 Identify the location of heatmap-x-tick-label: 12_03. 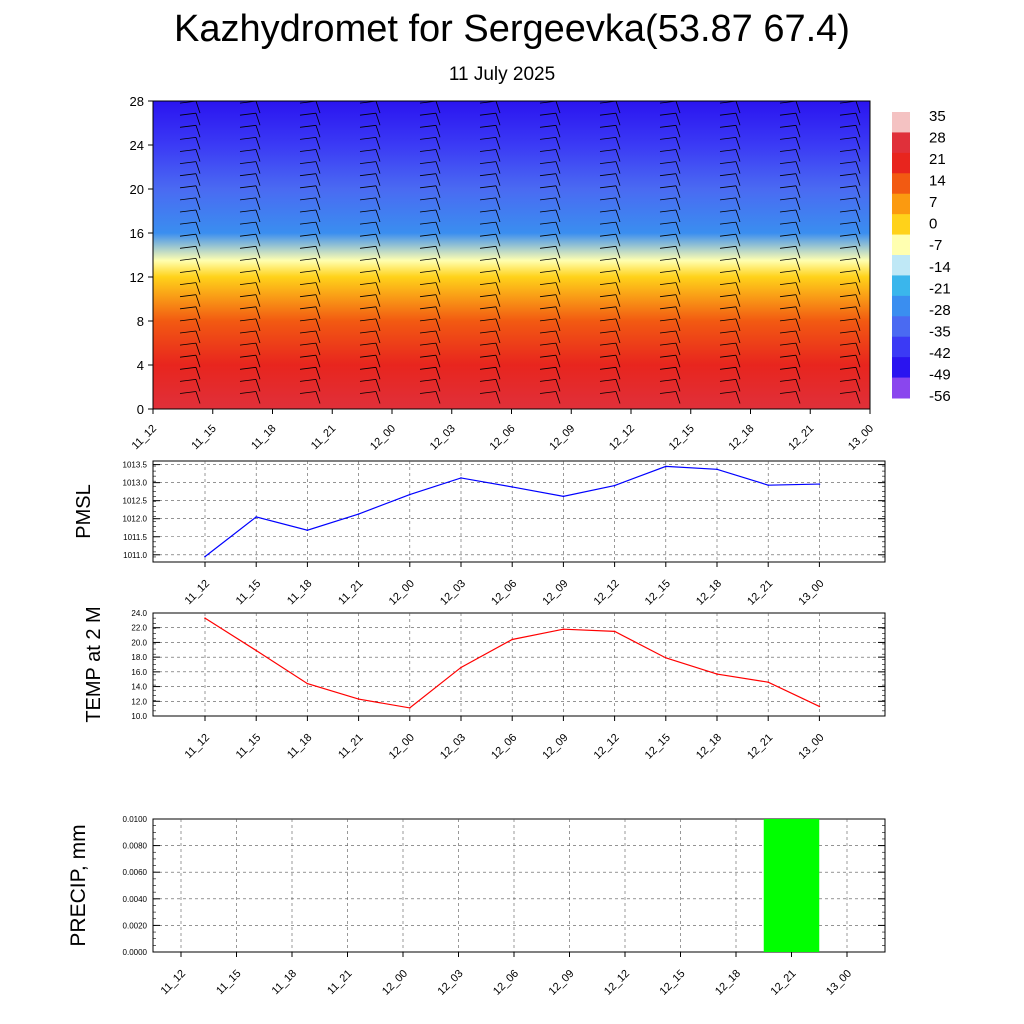
(443, 438).